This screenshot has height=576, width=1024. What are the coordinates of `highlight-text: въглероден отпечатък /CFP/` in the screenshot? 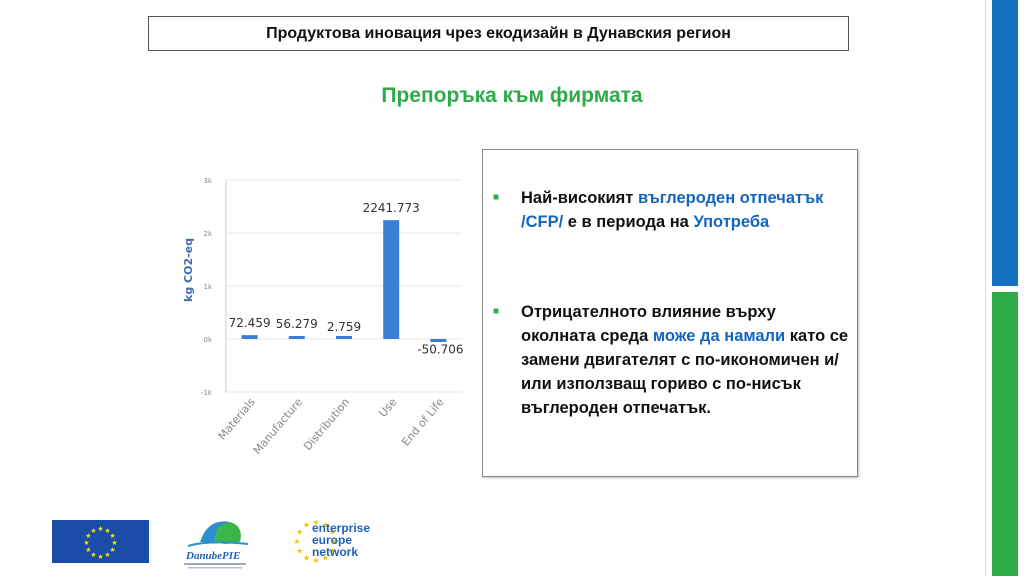 It's located at (672, 210).